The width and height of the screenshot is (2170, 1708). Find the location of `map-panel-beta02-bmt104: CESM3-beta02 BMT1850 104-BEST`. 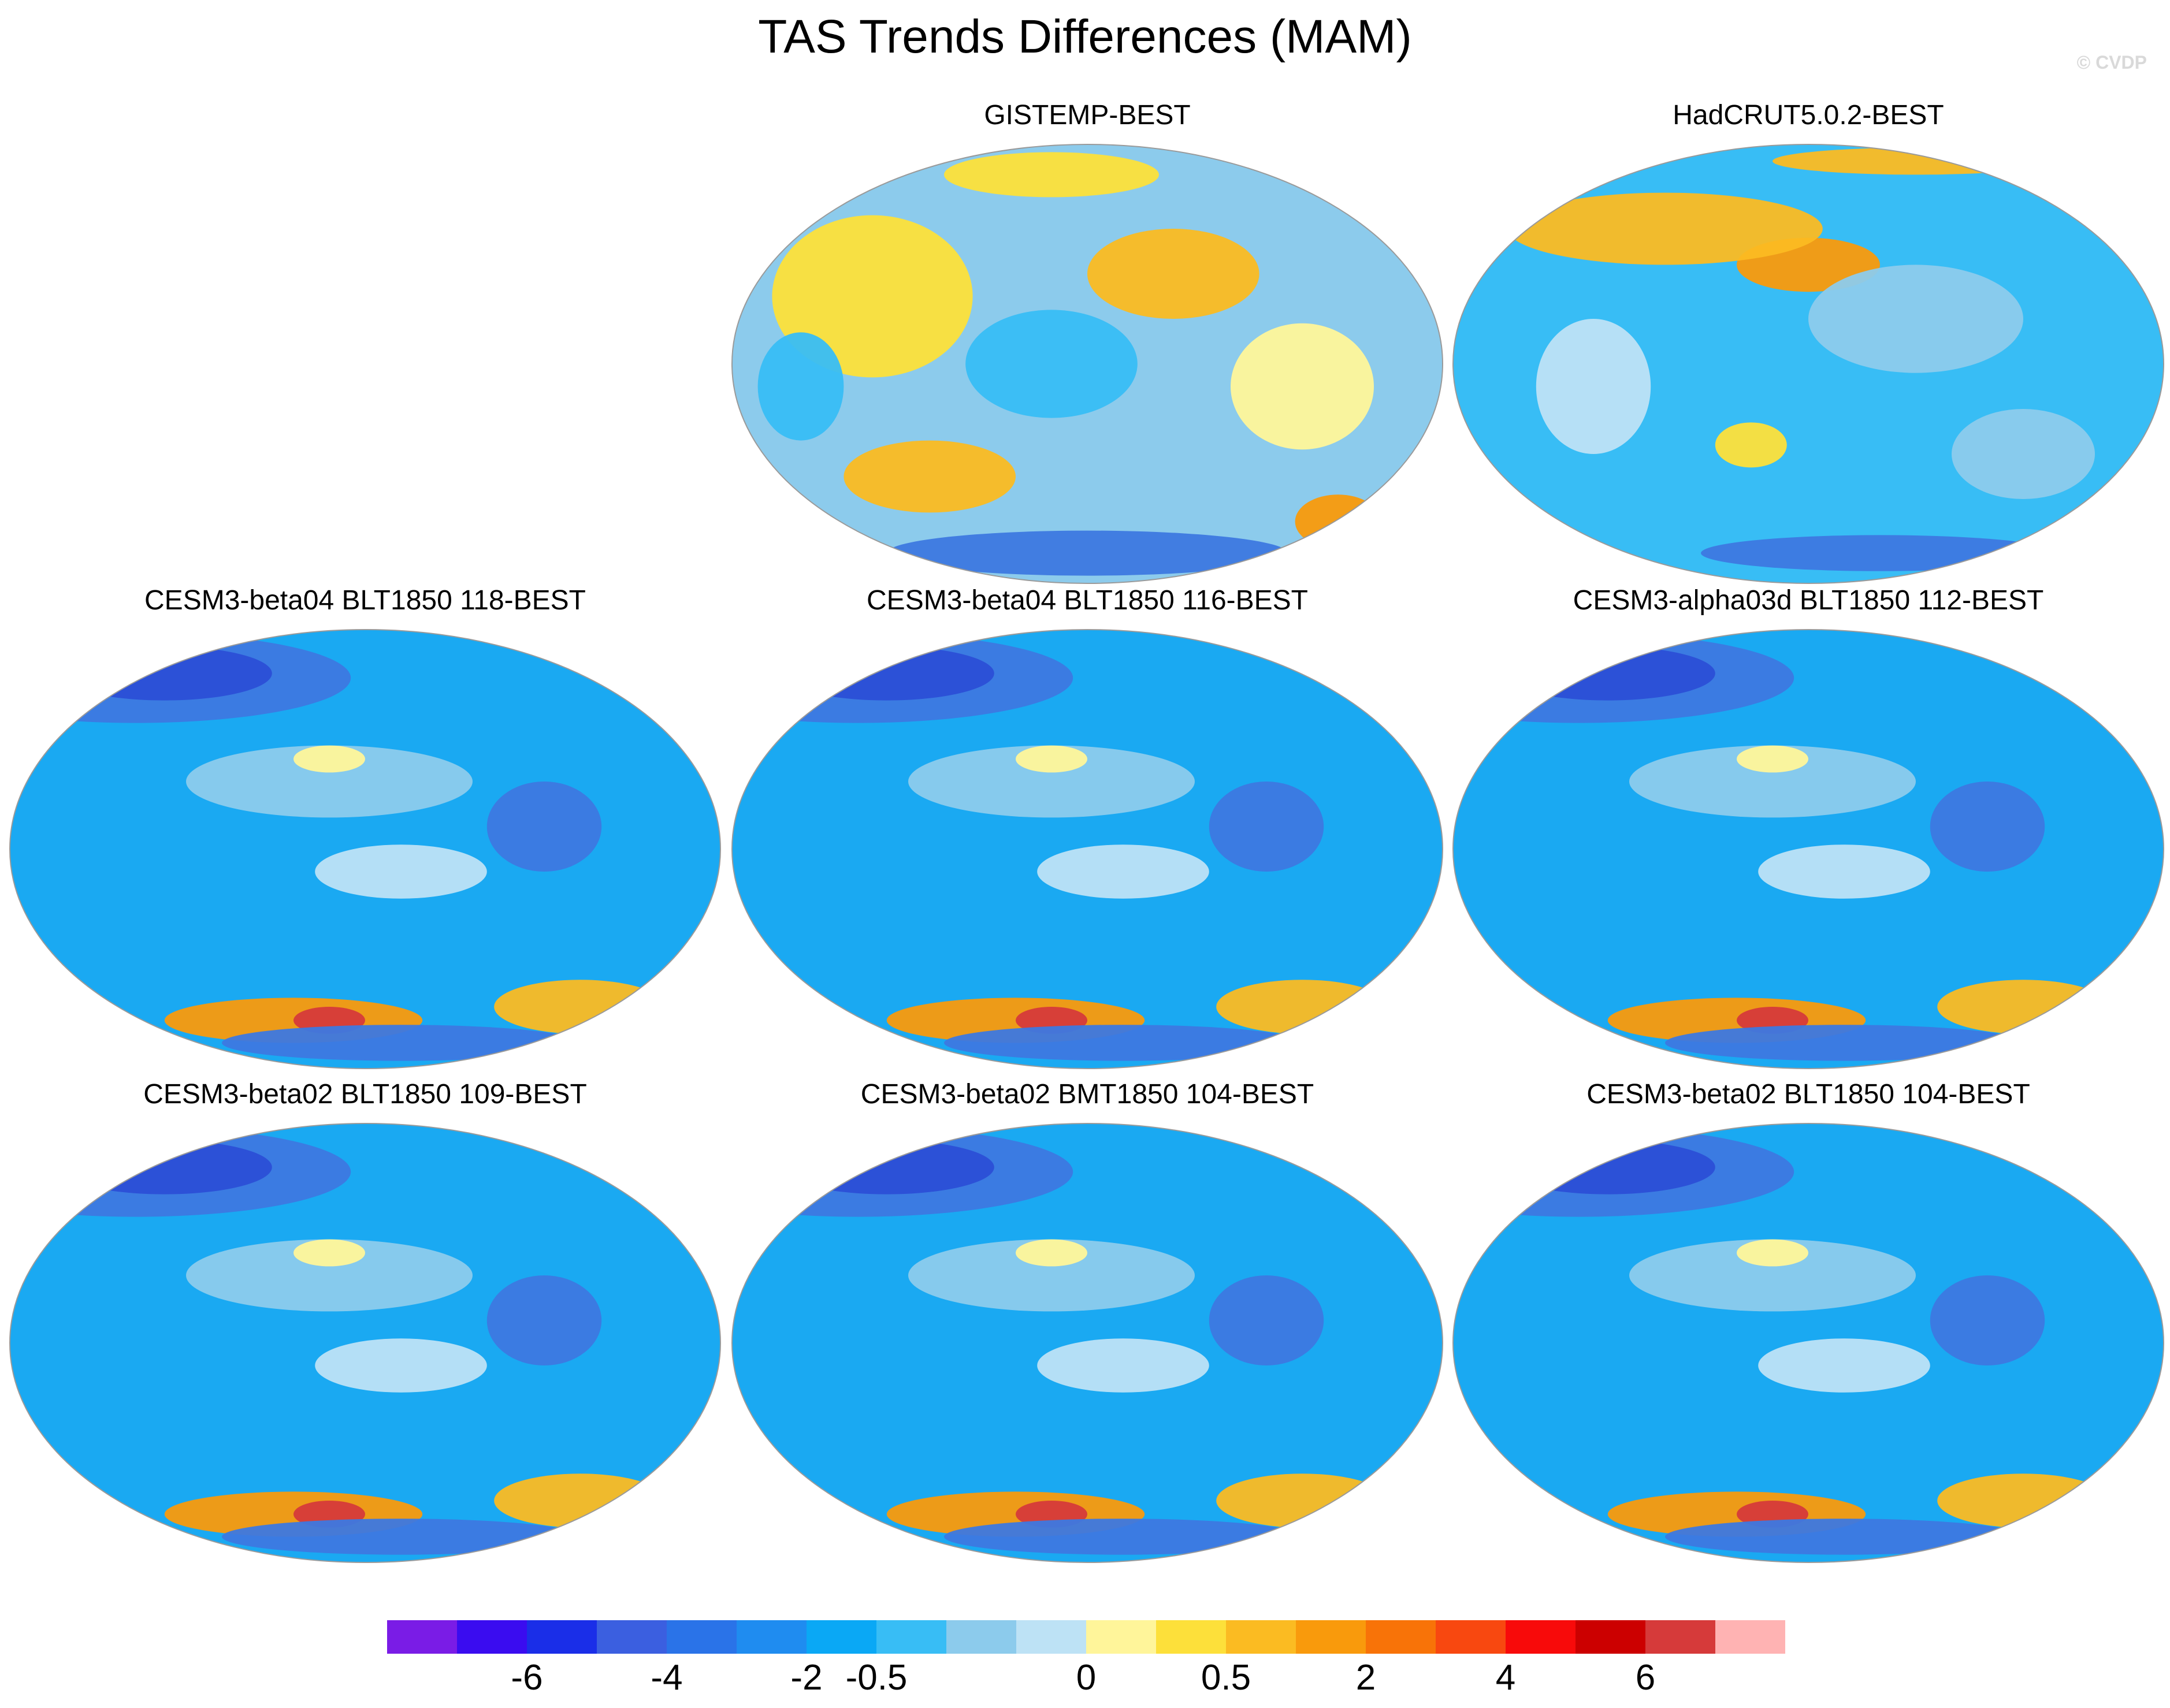

map-panel-beta02-bmt104: CESM3-beta02 BMT1850 104-BEST is located at coordinates (1087, 1325).